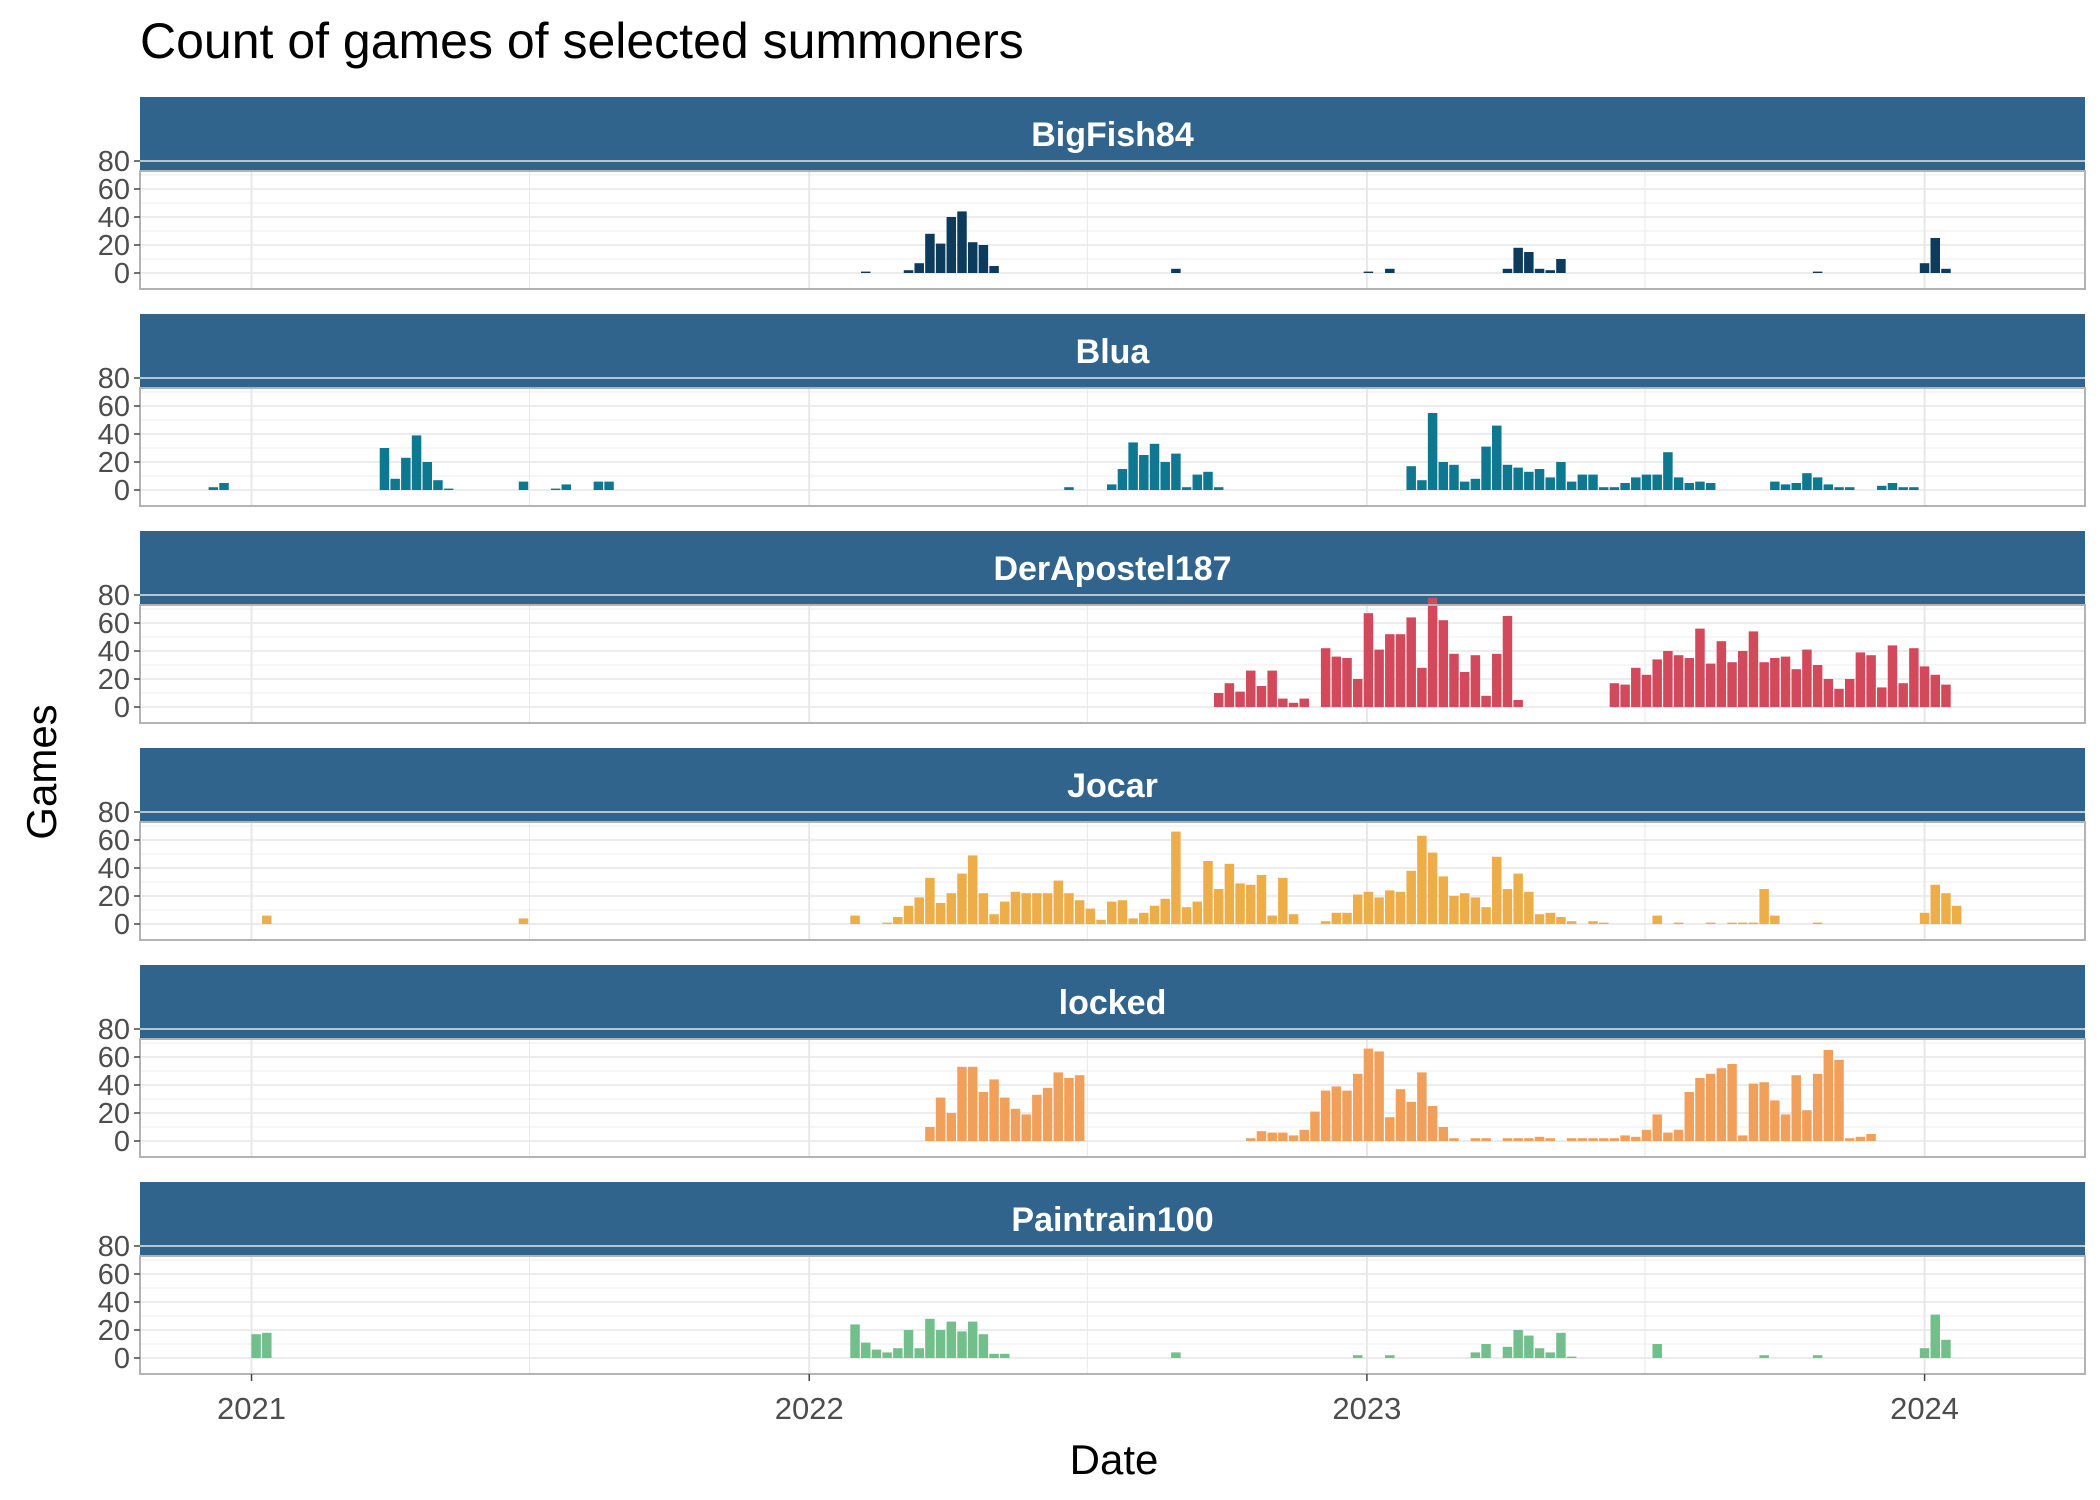 The width and height of the screenshot is (2100, 1500). Describe the element at coordinates (114, 379) in the screenshot. I see `y-tick-label: 80` at that location.